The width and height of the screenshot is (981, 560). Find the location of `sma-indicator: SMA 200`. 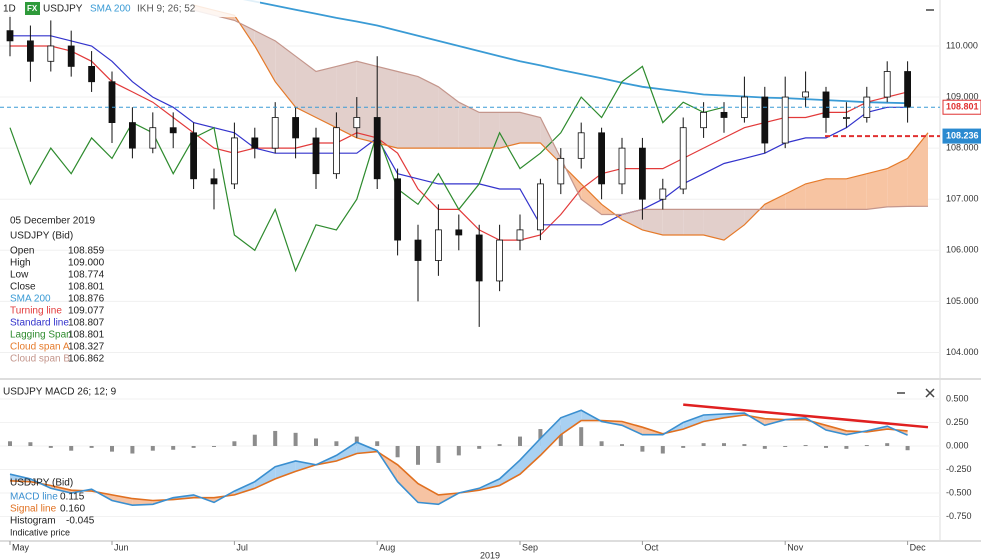

sma-indicator: SMA 200 is located at coordinates (110, 9).